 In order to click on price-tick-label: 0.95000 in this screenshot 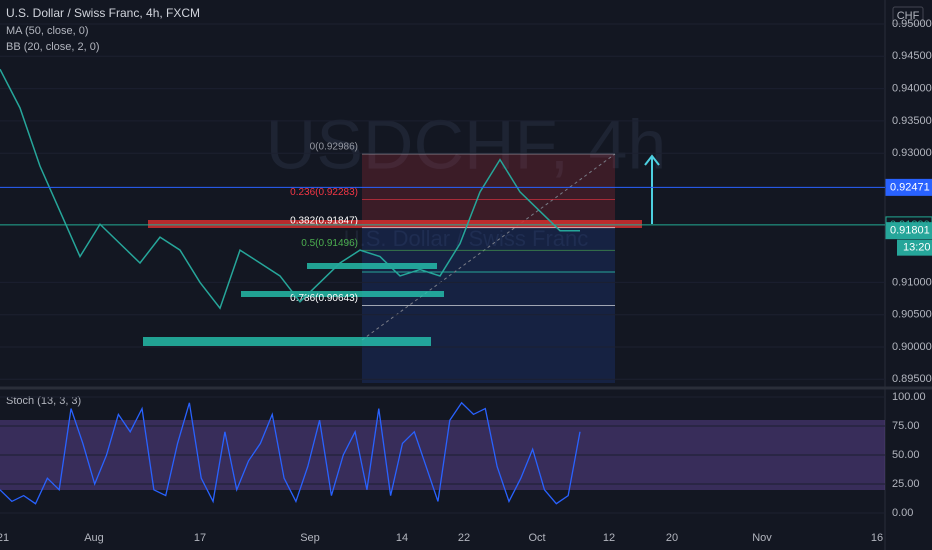, I will do `click(912, 24)`.